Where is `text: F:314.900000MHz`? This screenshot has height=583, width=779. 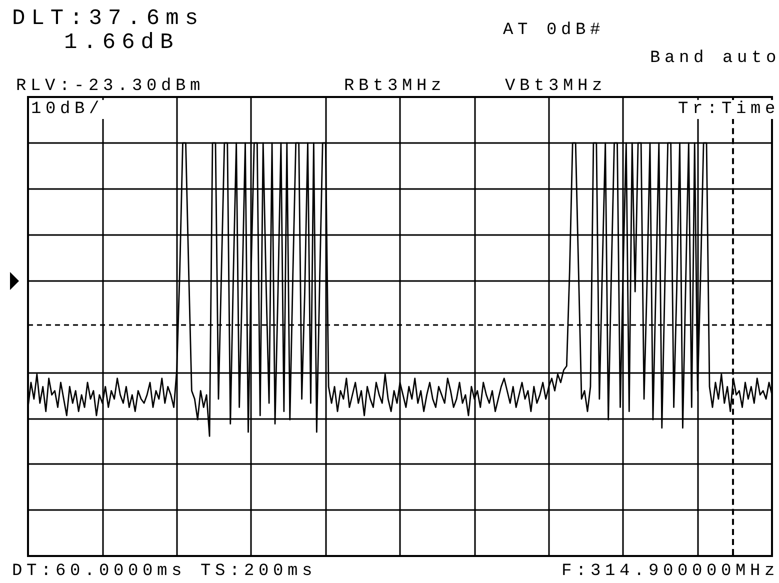 text: F:314.900000MHz is located at coordinates (670, 571).